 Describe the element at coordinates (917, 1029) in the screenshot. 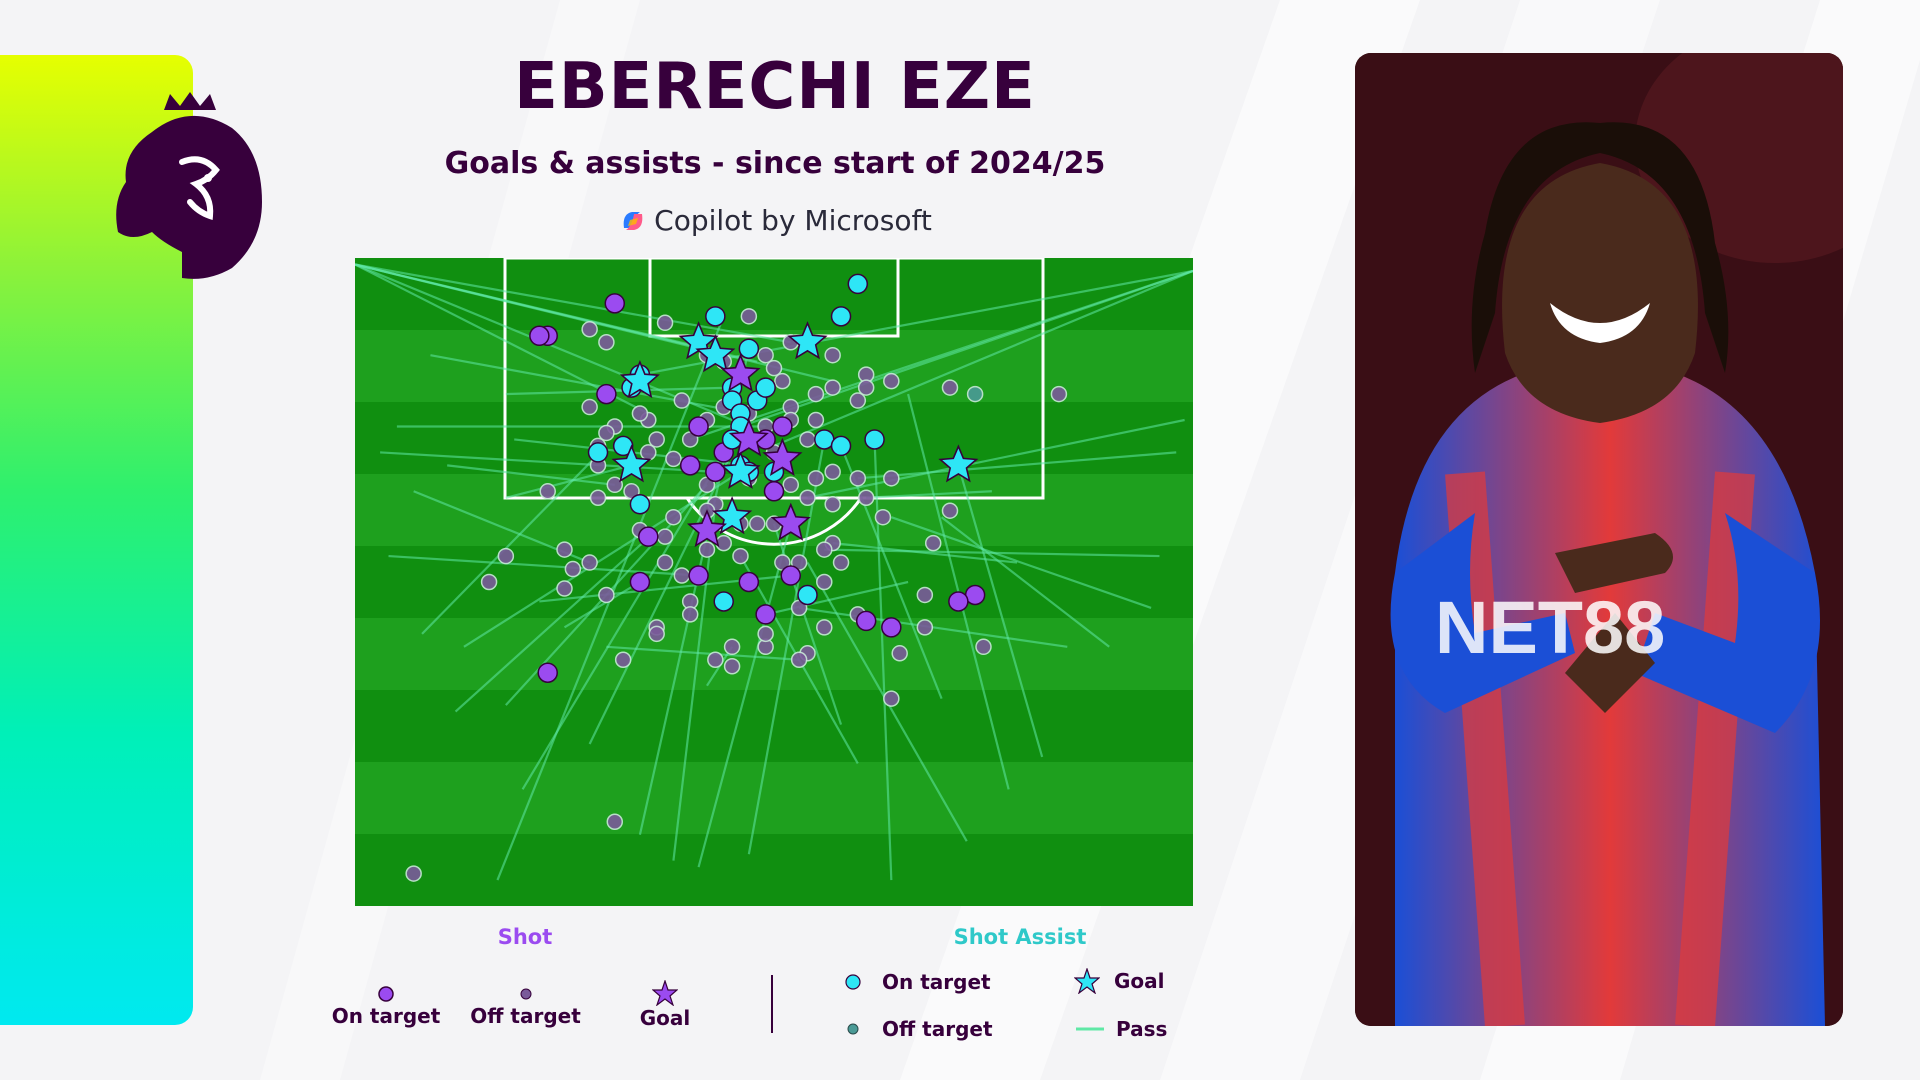

I see `legend-assist-off-target: Off target` at that location.